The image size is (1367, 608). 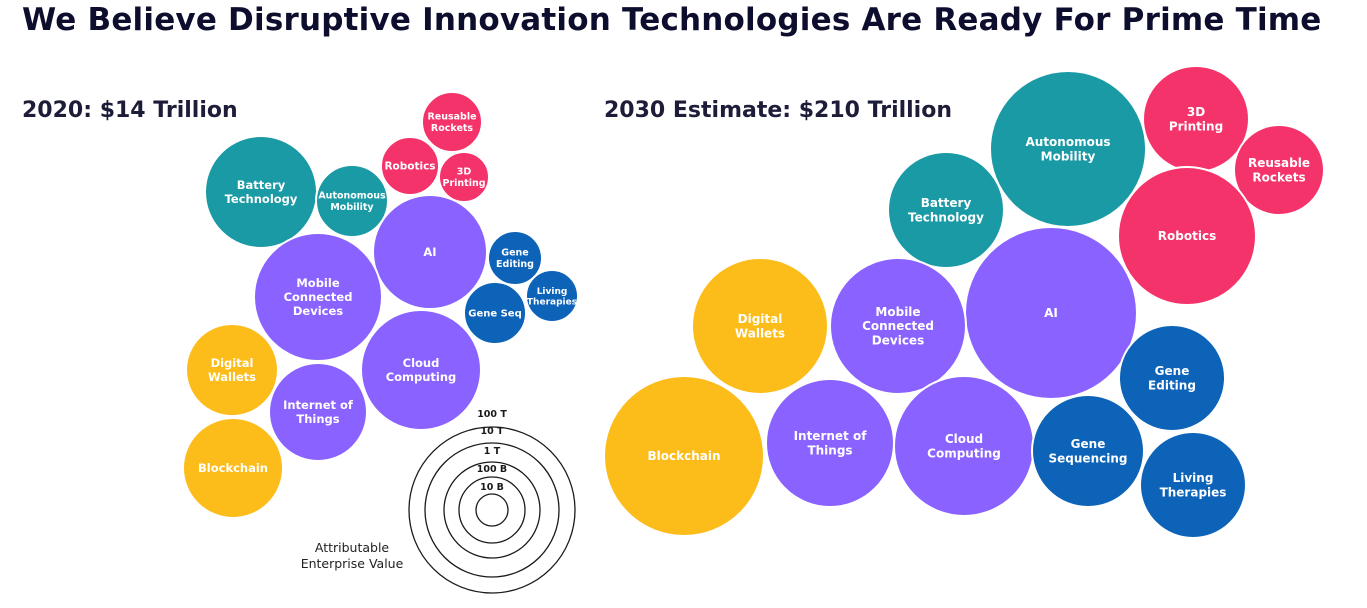 I want to click on bubble-label-line: Blockchain, so click(x=683, y=456).